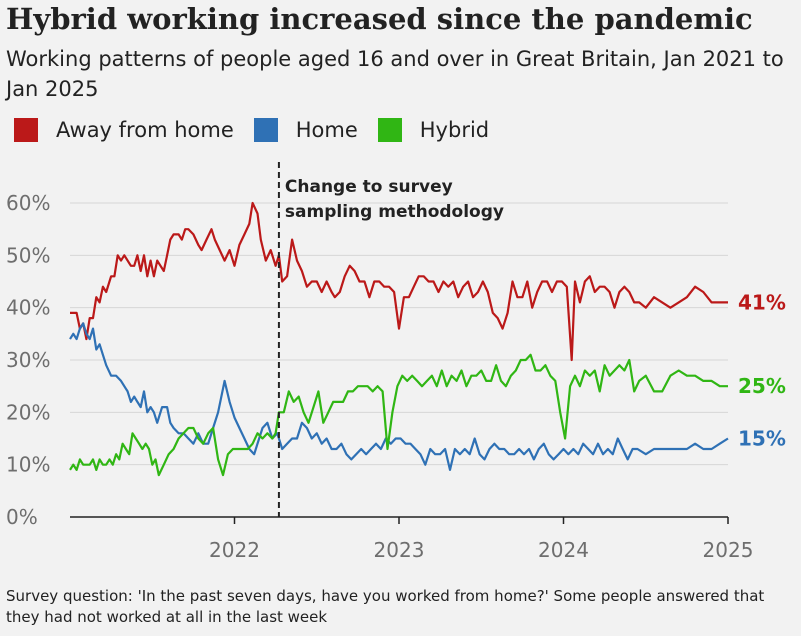  Describe the element at coordinates (399, 550) in the screenshot. I see `x-tick-label: 2023` at that location.